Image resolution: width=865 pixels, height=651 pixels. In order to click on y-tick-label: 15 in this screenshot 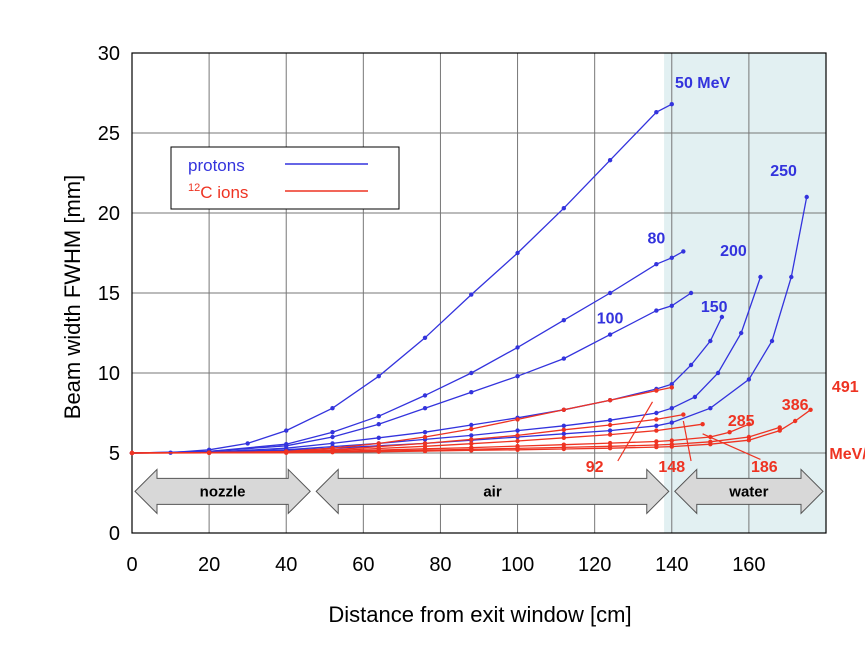, I will do `click(109, 294)`.